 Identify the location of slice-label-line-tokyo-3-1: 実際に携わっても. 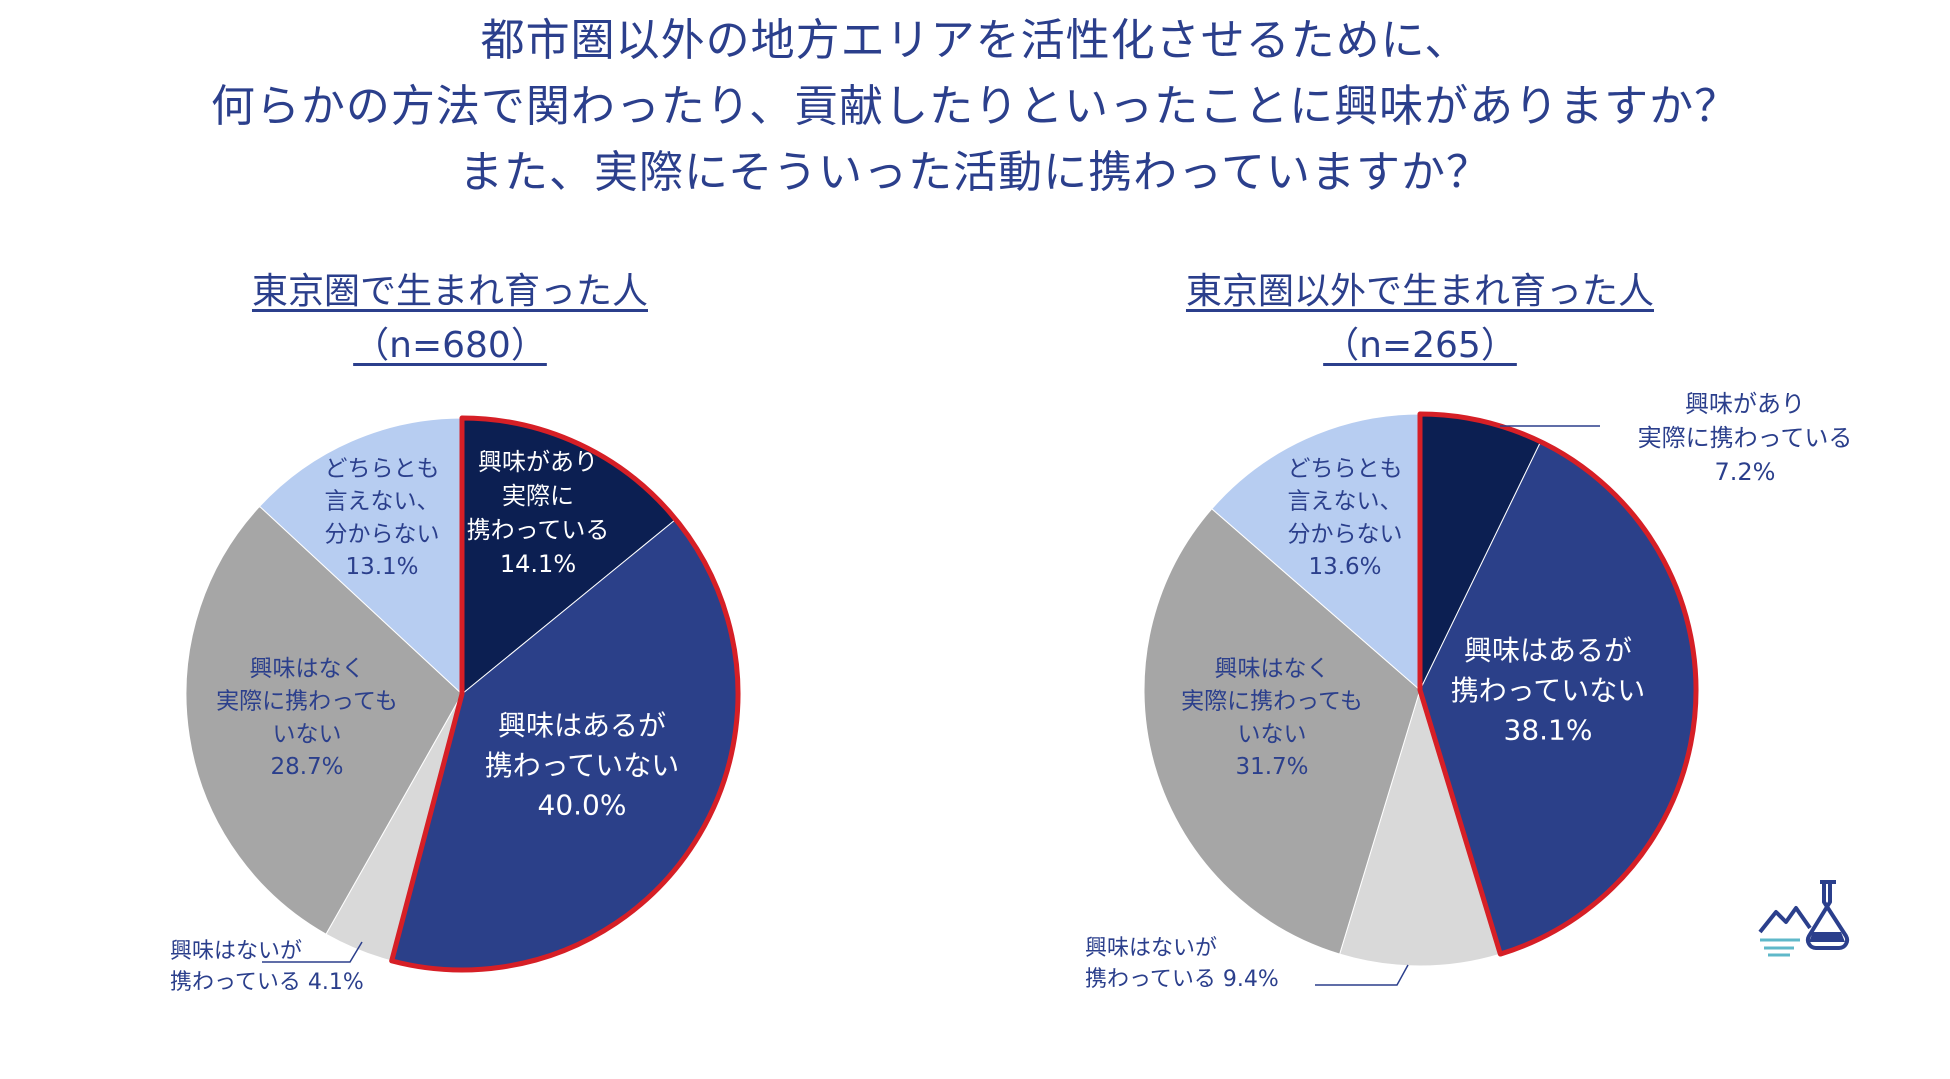
(307, 702).